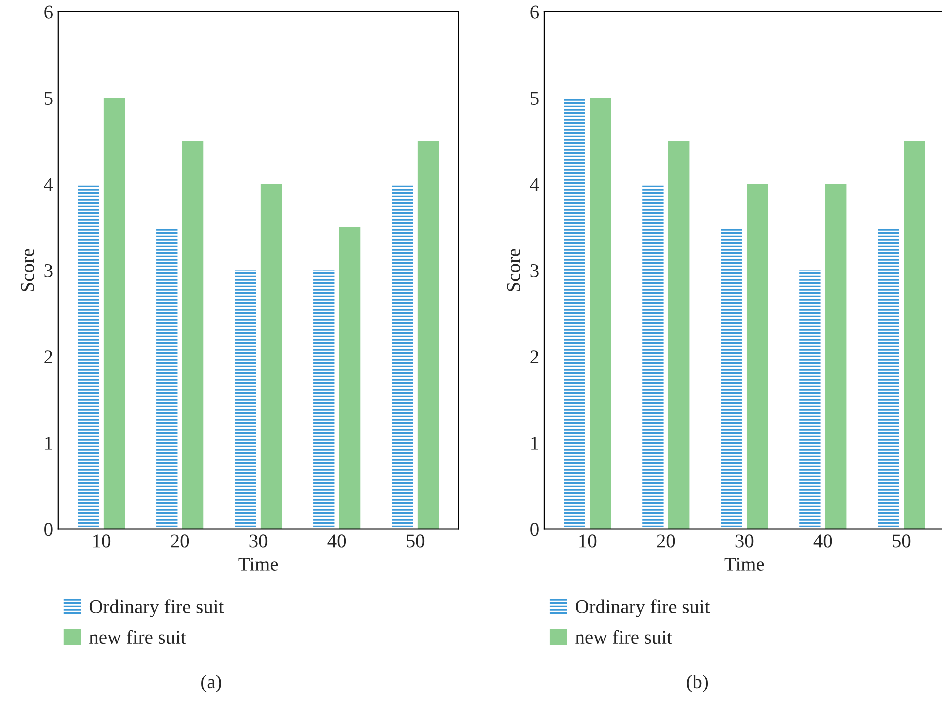  What do you see at coordinates (697, 683) in the screenshot?
I see `text: (b)` at bounding box center [697, 683].